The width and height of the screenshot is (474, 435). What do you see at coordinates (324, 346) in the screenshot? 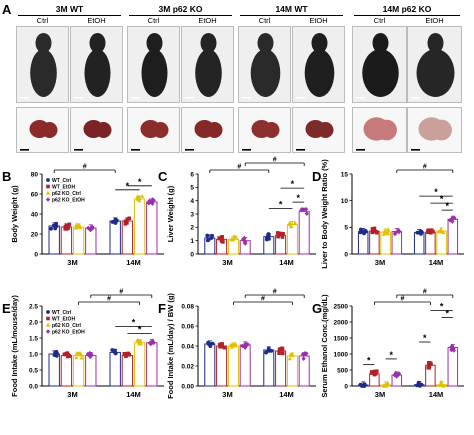
I see `y-axis-label: Serum Ethanol Conc.(mg/dL)` at bounding box center [324, 346].